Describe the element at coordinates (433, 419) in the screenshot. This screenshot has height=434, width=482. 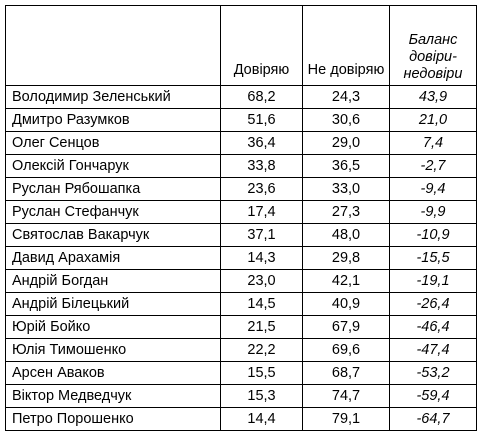
I see `balance-value-cell: -64,7` at that location.